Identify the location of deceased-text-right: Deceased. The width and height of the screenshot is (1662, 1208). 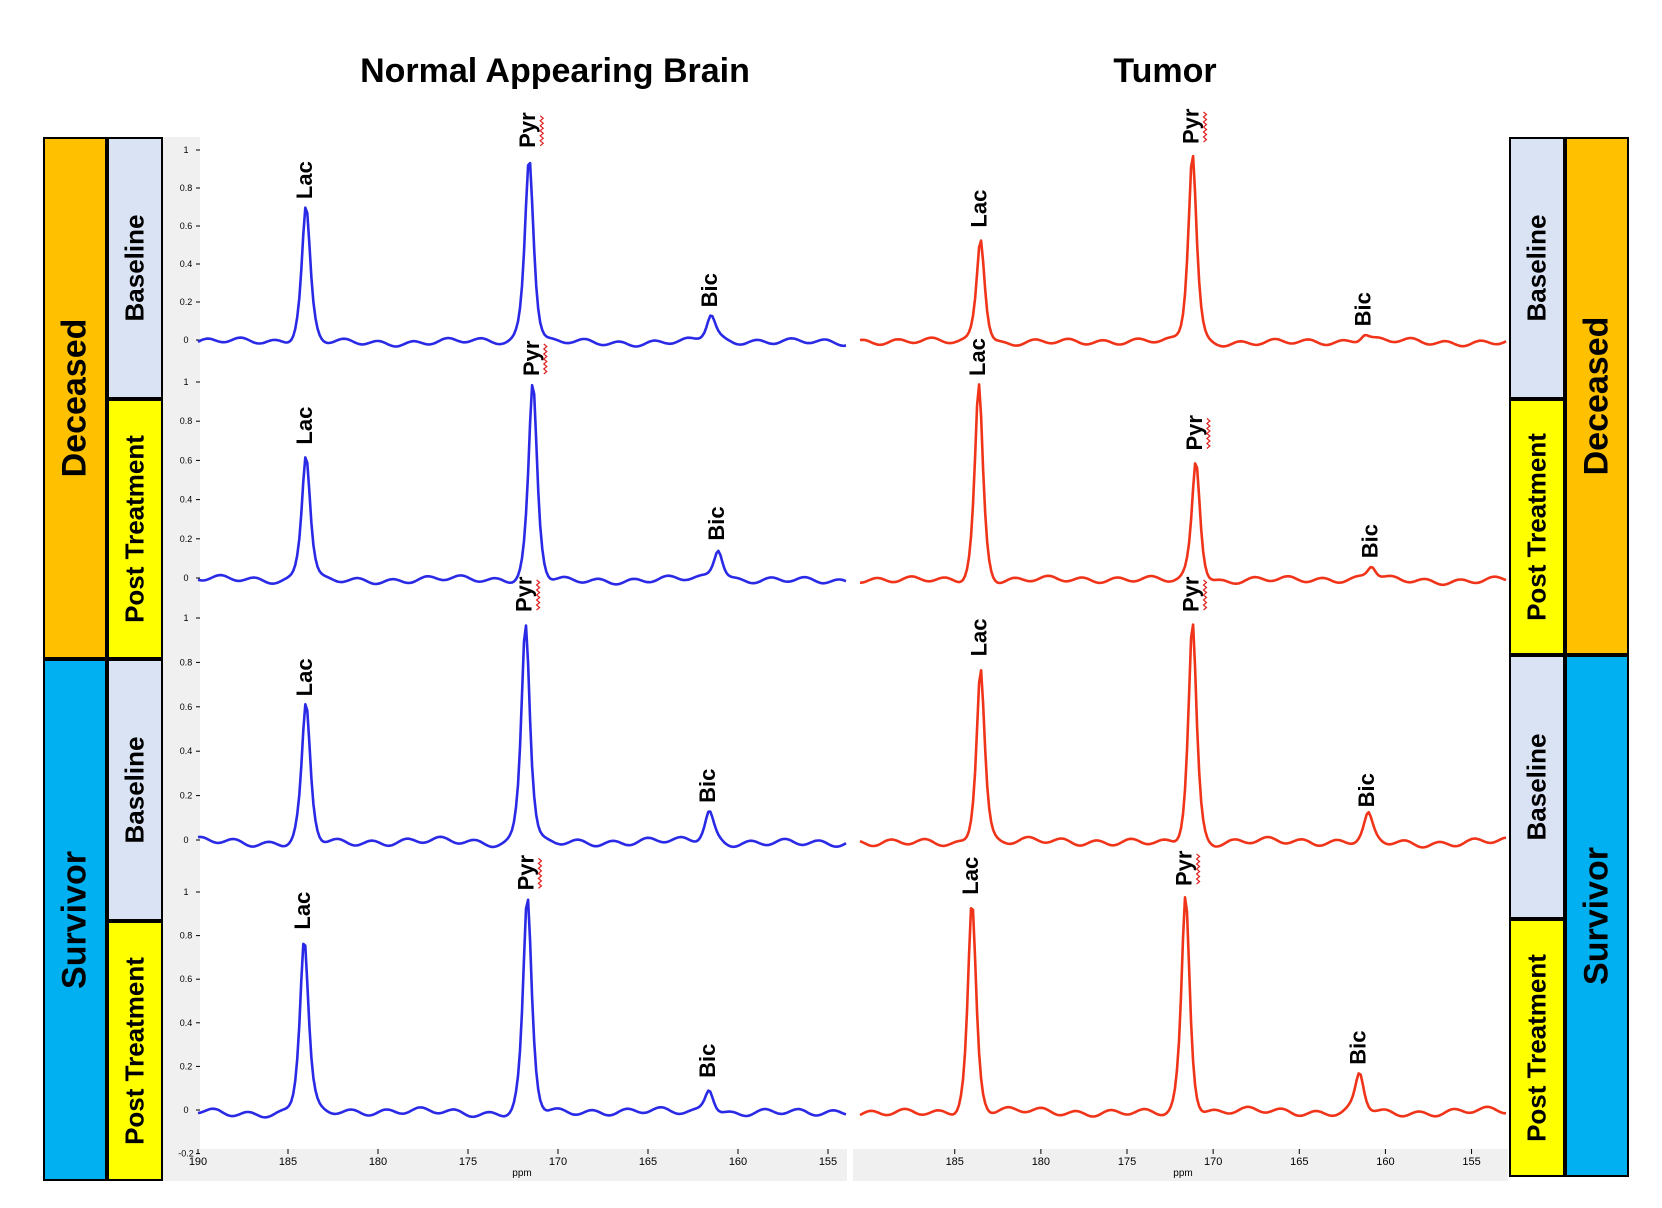
(1596, 396).